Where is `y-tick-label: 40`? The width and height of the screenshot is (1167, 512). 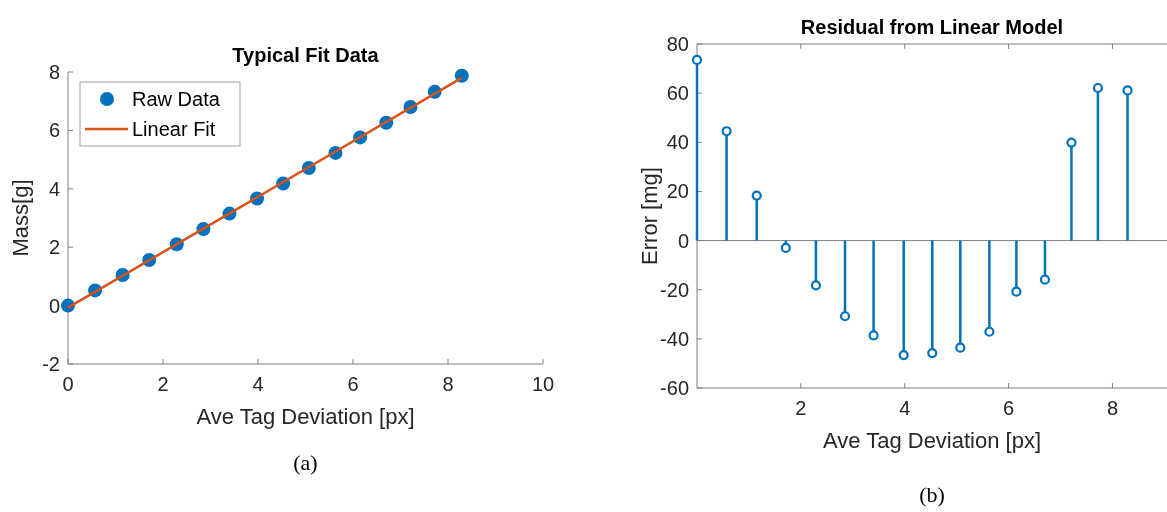 y-tick-label: 40 is located at coordinates (677, 142).